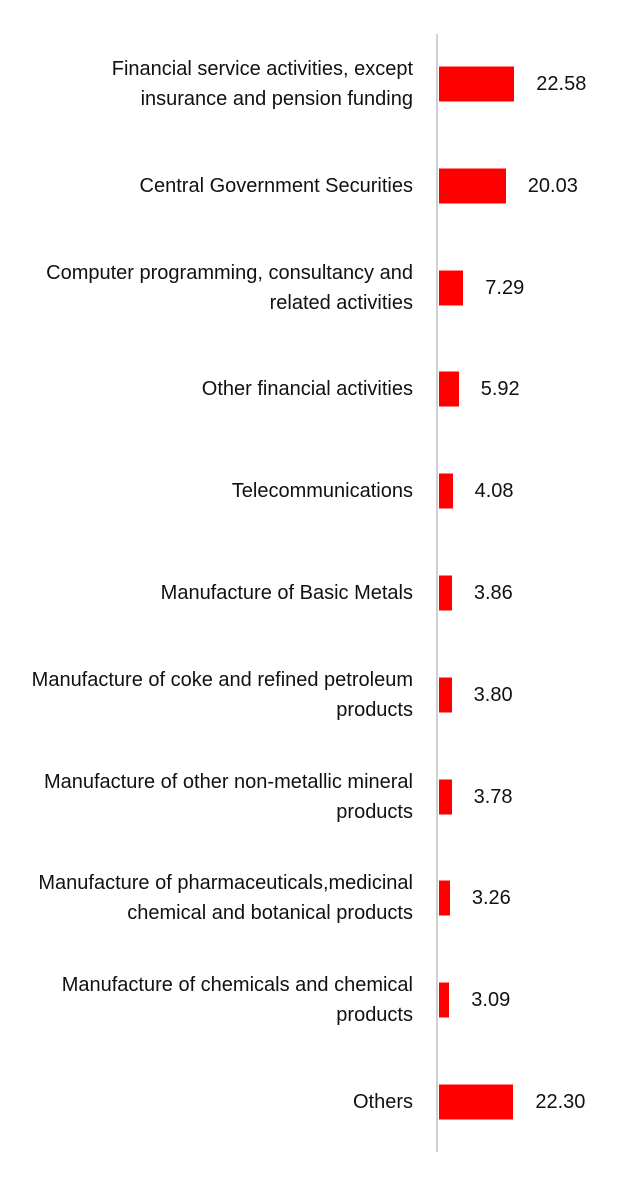  Describe the element at coordinates (491, 898) in the screenshot. I see `value-label: 3.26` at that location.